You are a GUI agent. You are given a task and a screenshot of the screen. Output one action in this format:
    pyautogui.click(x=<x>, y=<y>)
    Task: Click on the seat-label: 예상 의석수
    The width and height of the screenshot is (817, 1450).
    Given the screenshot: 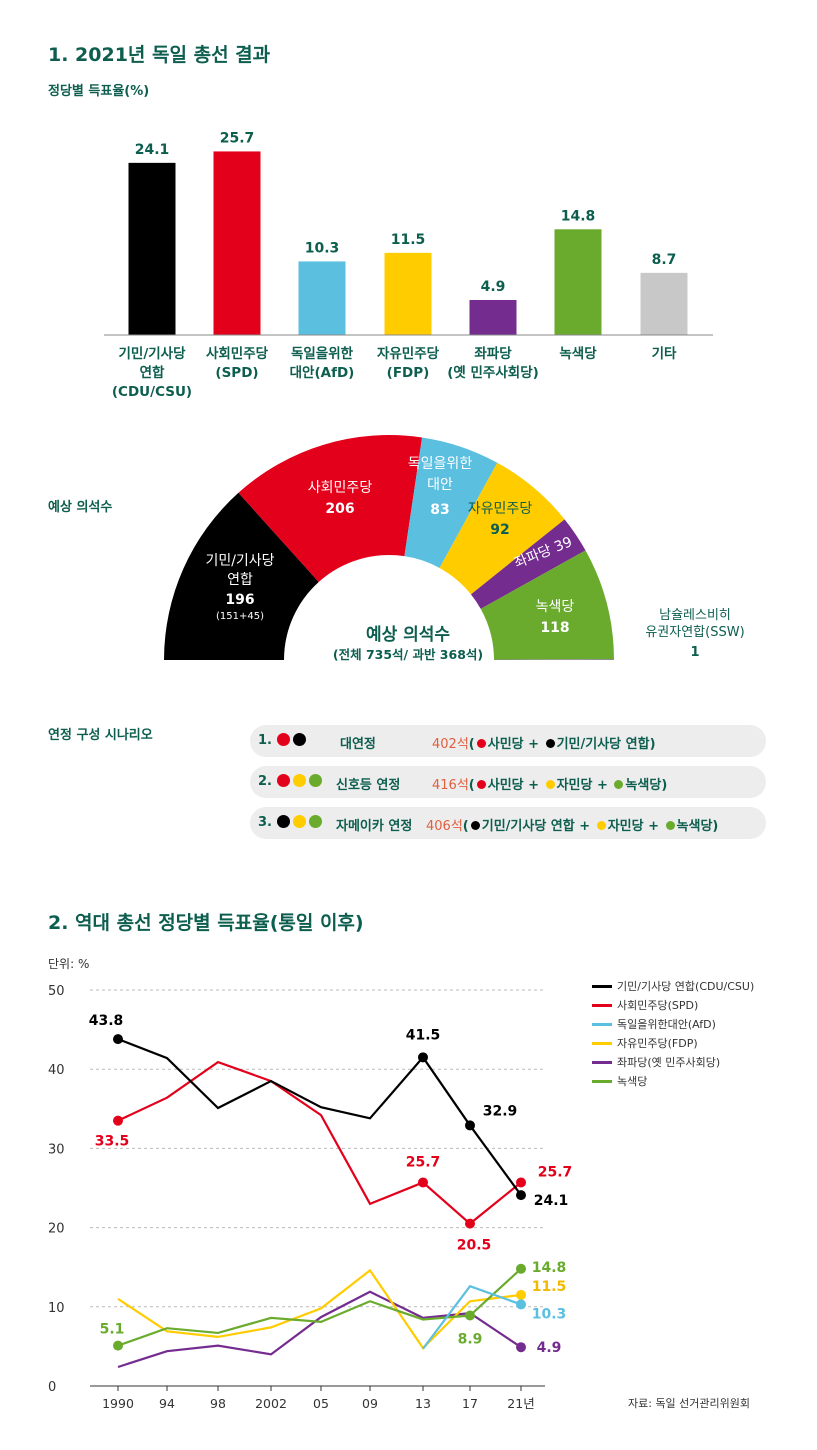 What is the action you would take?
    pyautogui.click(x=80, y=507)
    